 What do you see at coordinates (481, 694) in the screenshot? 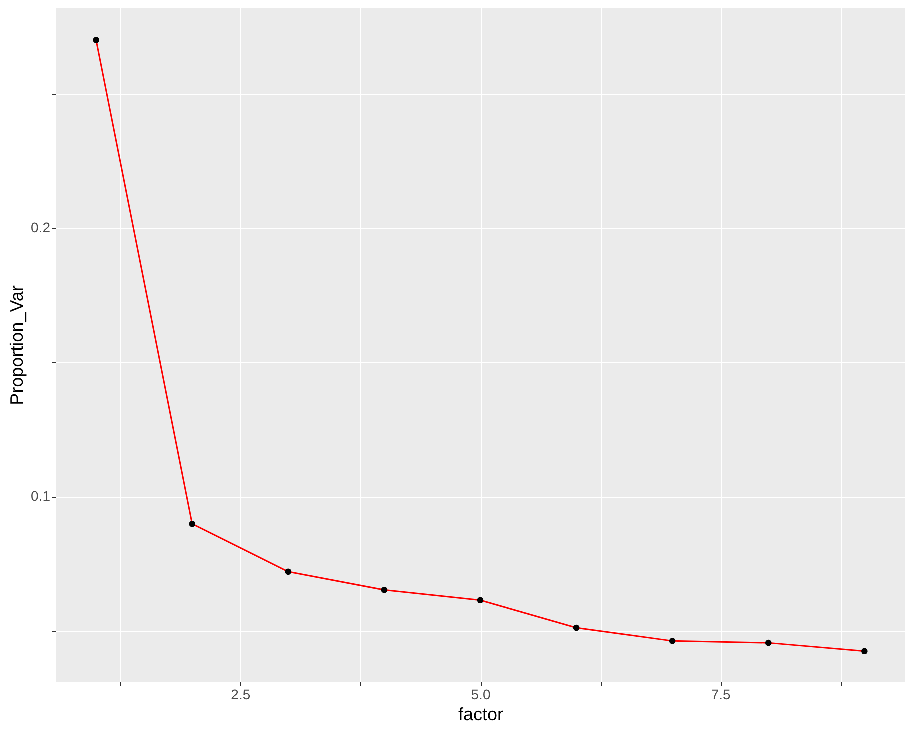
I see `x-tick-label: 5.0` at bounding box center [481, 694].